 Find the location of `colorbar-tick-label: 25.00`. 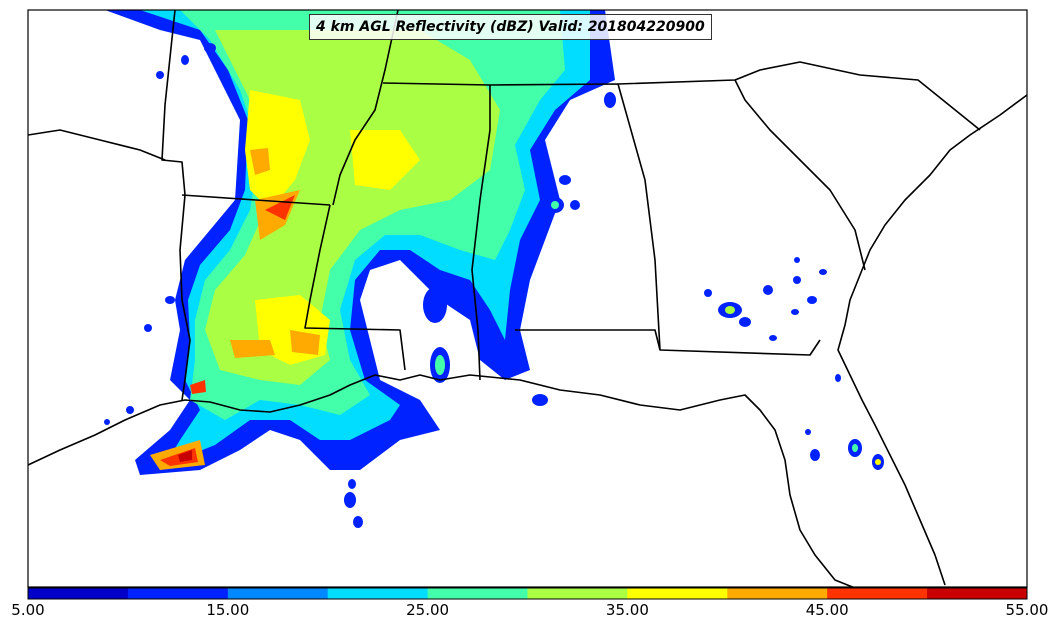

colorbar-tick-label: 25.00 is located at coordinates (428, 610).